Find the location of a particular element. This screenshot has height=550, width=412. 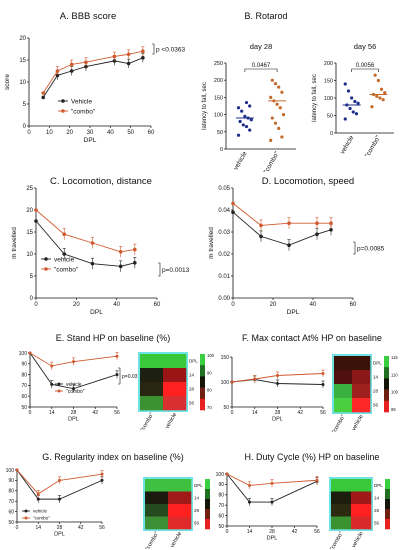

colorbar-segment-F_heat is located at coordinates (386, 362).